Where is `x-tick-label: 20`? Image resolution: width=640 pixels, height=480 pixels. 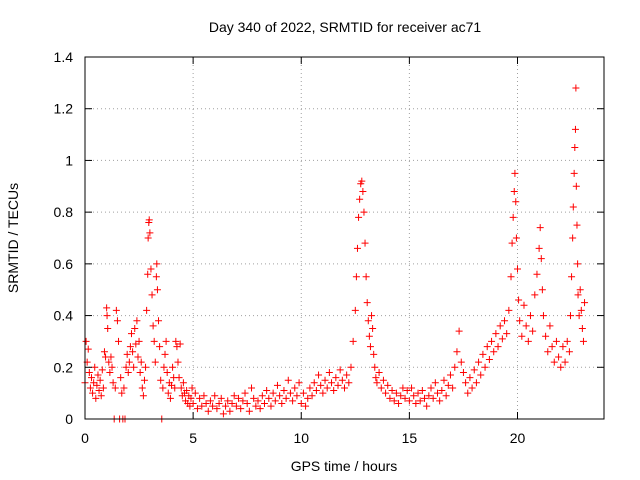 x-tick-label: 20 is located at coordinates (518, 438).